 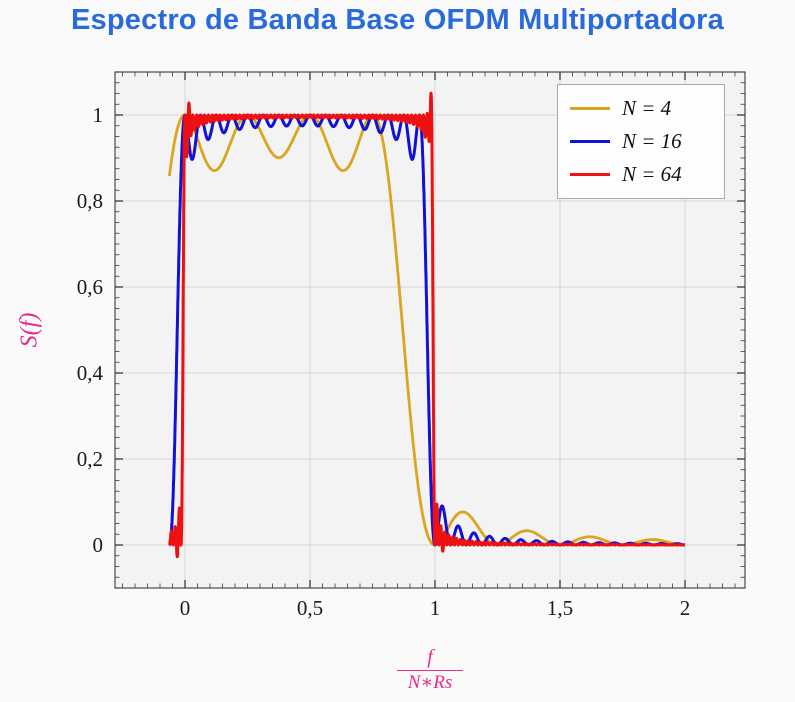 I want to click on x-tick-label: 0,5, so click(x=310, y=608).